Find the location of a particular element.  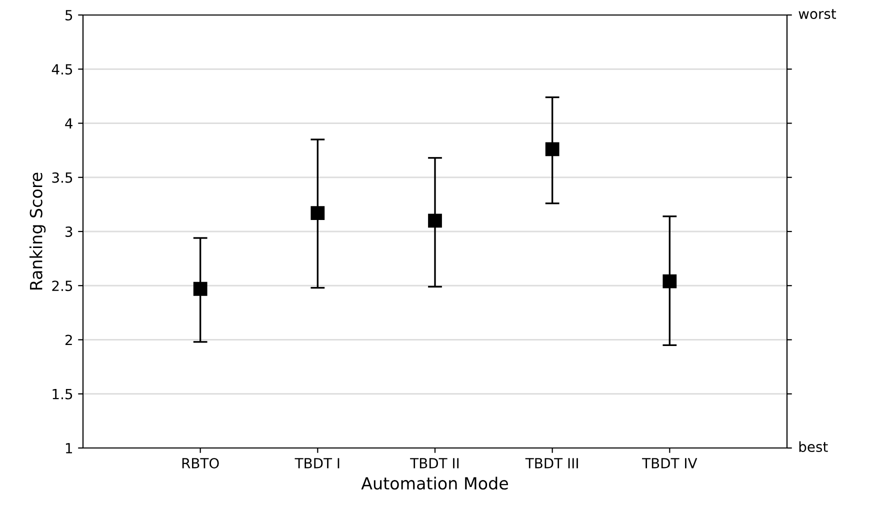

text: worst is located at coordinates (817, 14).